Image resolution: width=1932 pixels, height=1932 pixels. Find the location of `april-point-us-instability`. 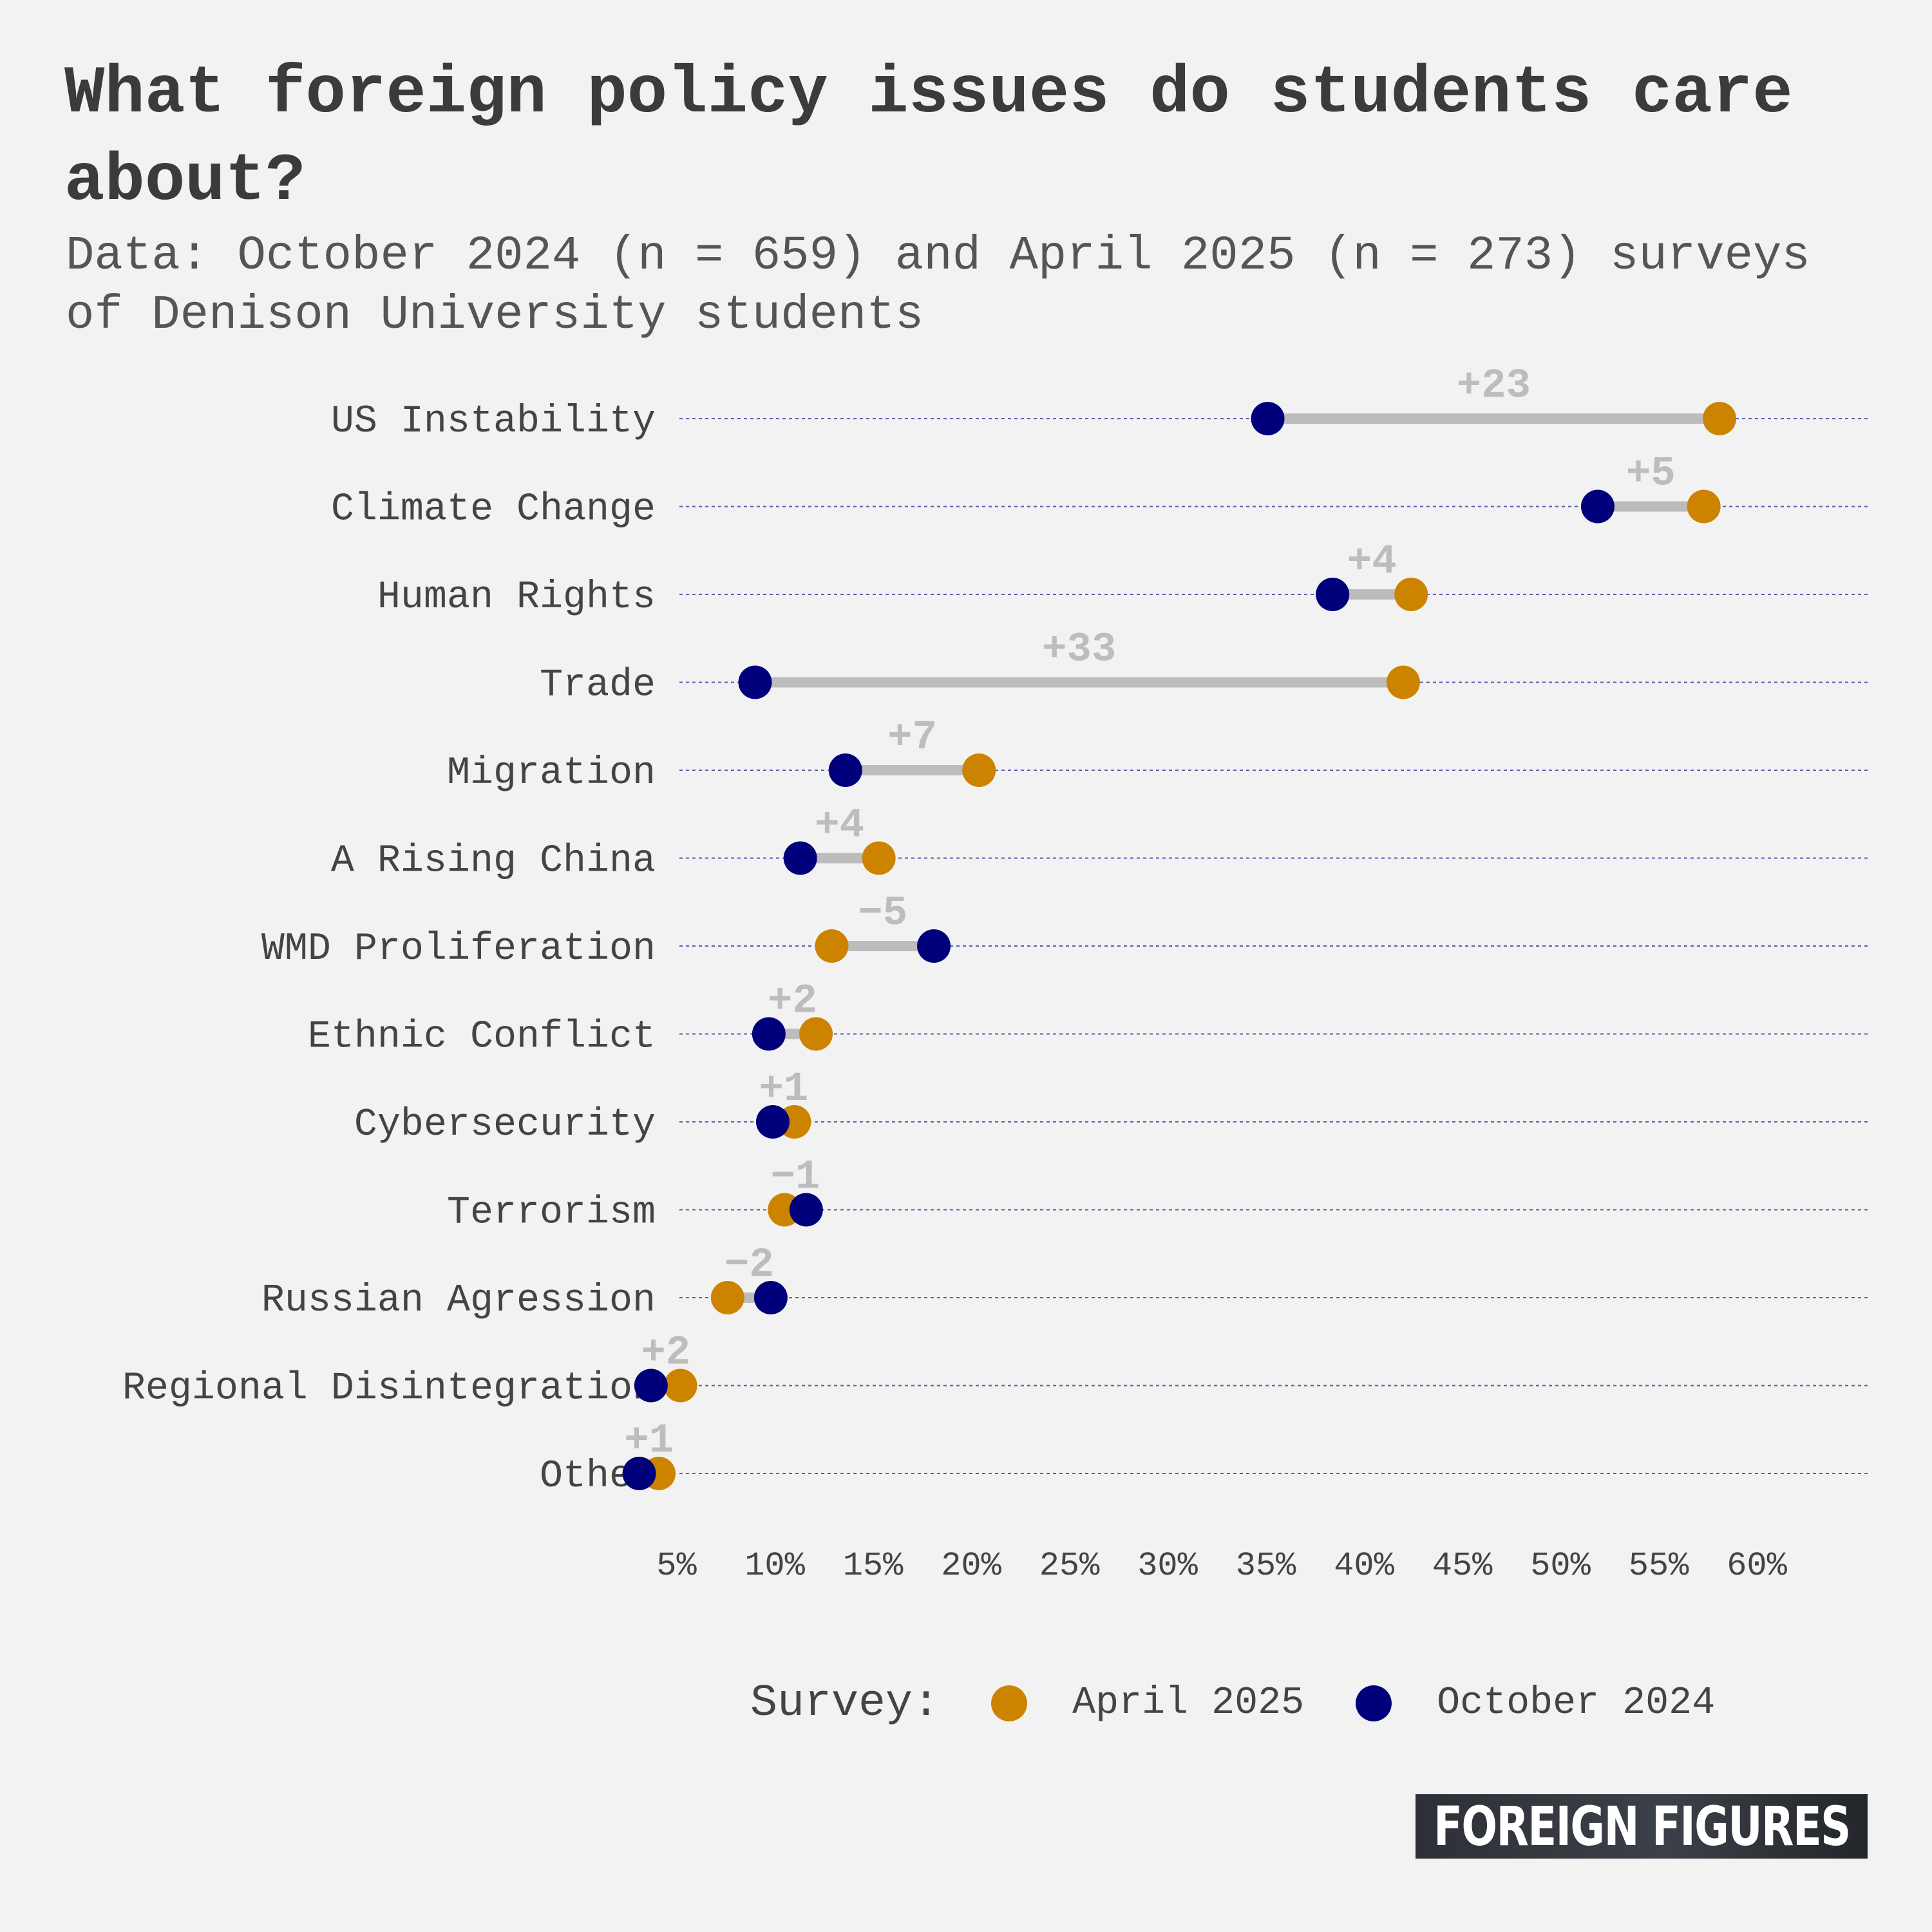

april-point-us-instability is located at coordinates (1720, 418).